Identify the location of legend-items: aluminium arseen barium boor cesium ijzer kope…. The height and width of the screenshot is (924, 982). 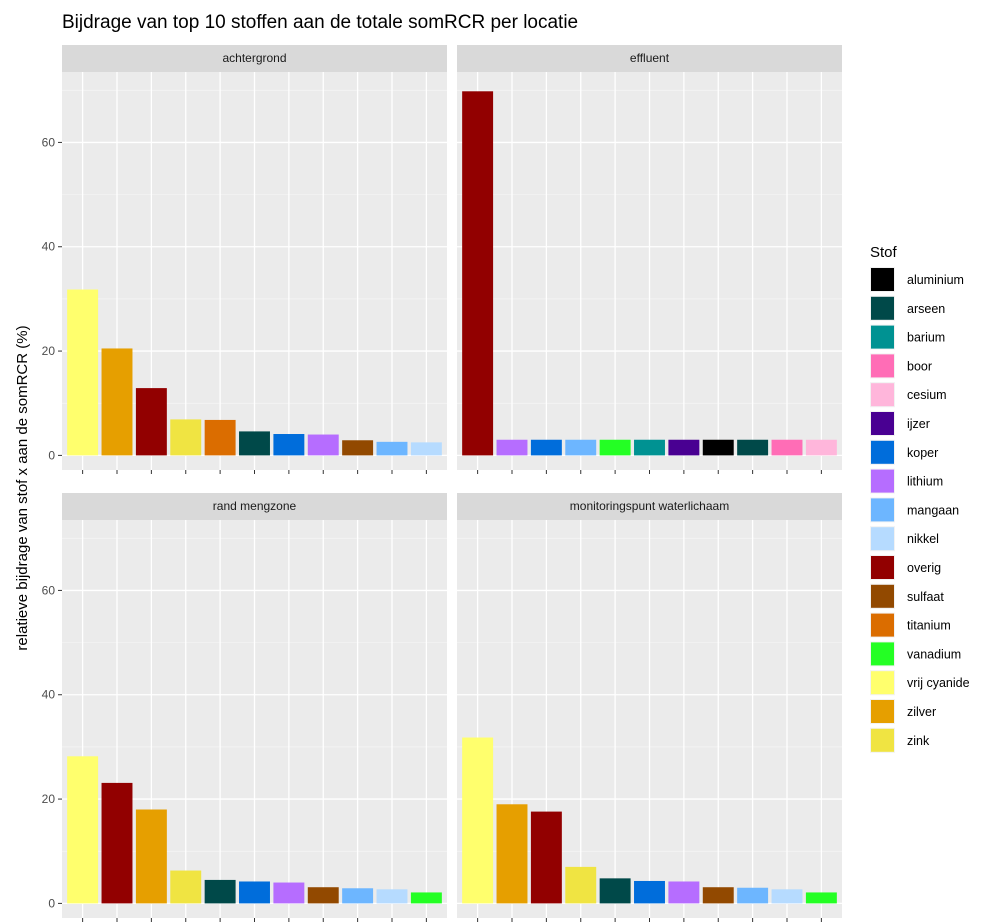
(920, 510).